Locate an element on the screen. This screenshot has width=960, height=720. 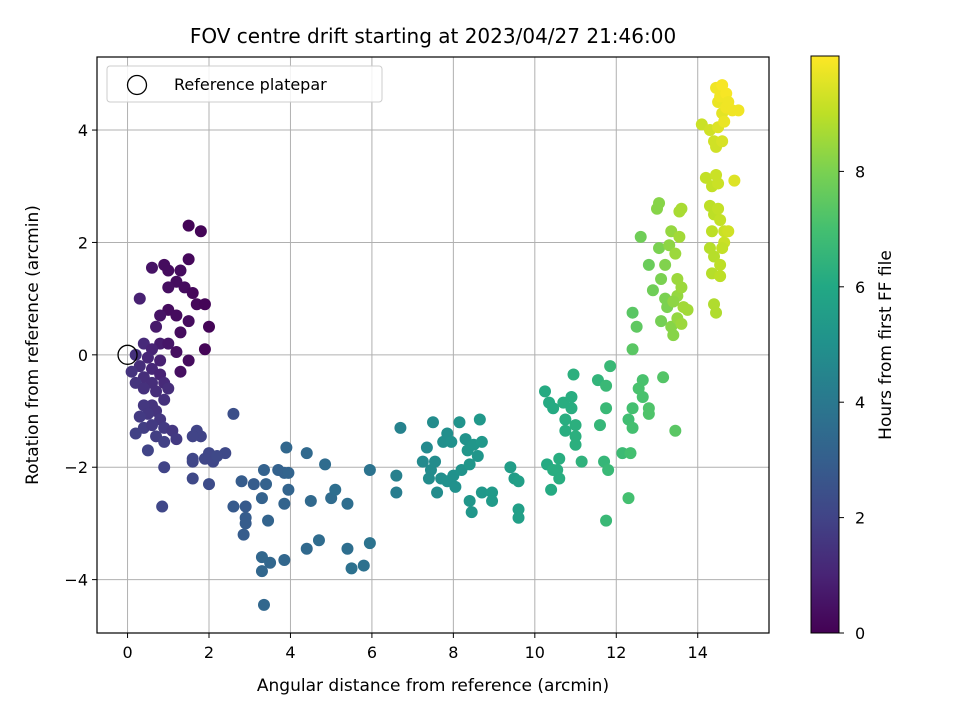
y-axis-ticks: −4 −2 0 2 4 is located at coordinates (80, 355).